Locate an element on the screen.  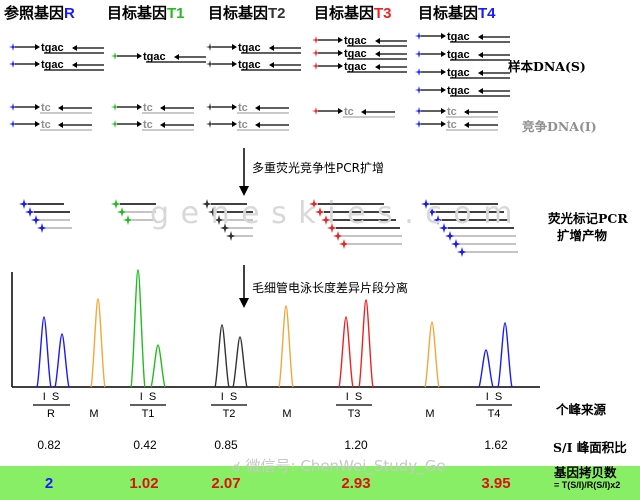
sample-t1-forward-arrow-icon is located at coordinates (139, 56).